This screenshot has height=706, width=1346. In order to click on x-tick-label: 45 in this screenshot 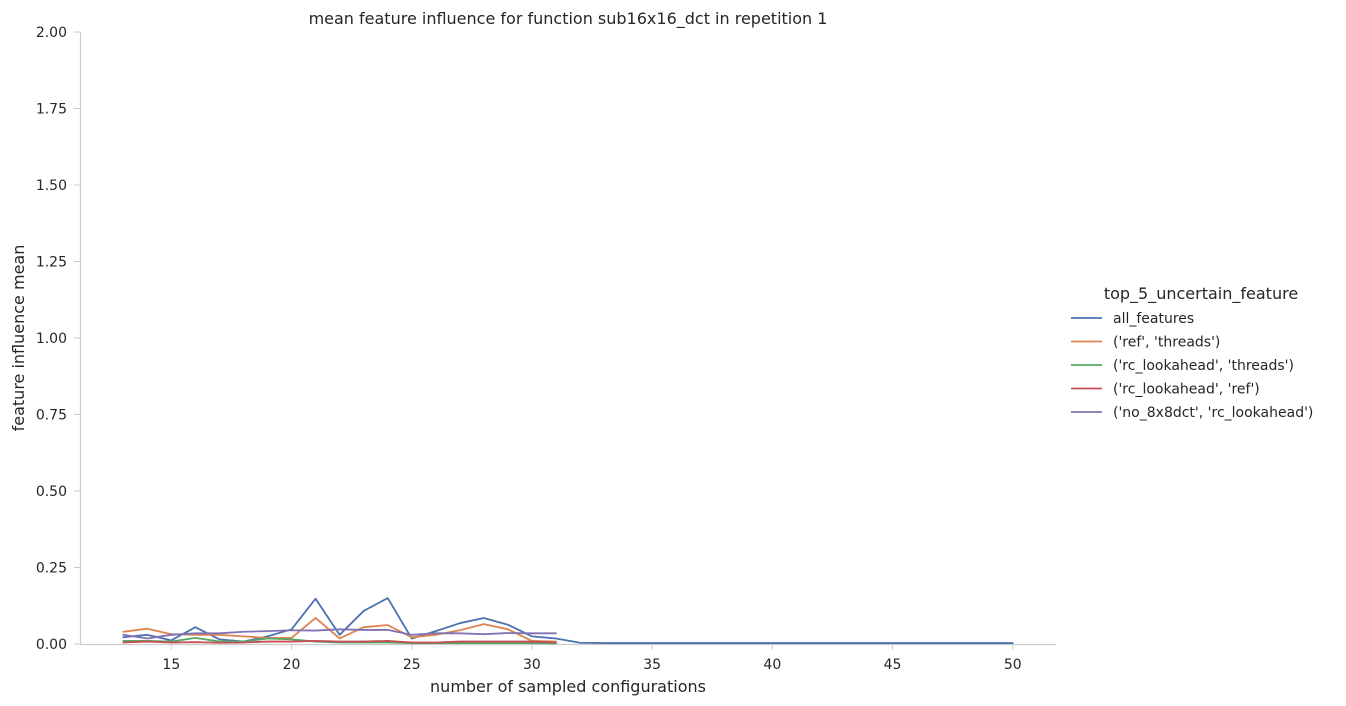, I will do `click(893, 665)`.